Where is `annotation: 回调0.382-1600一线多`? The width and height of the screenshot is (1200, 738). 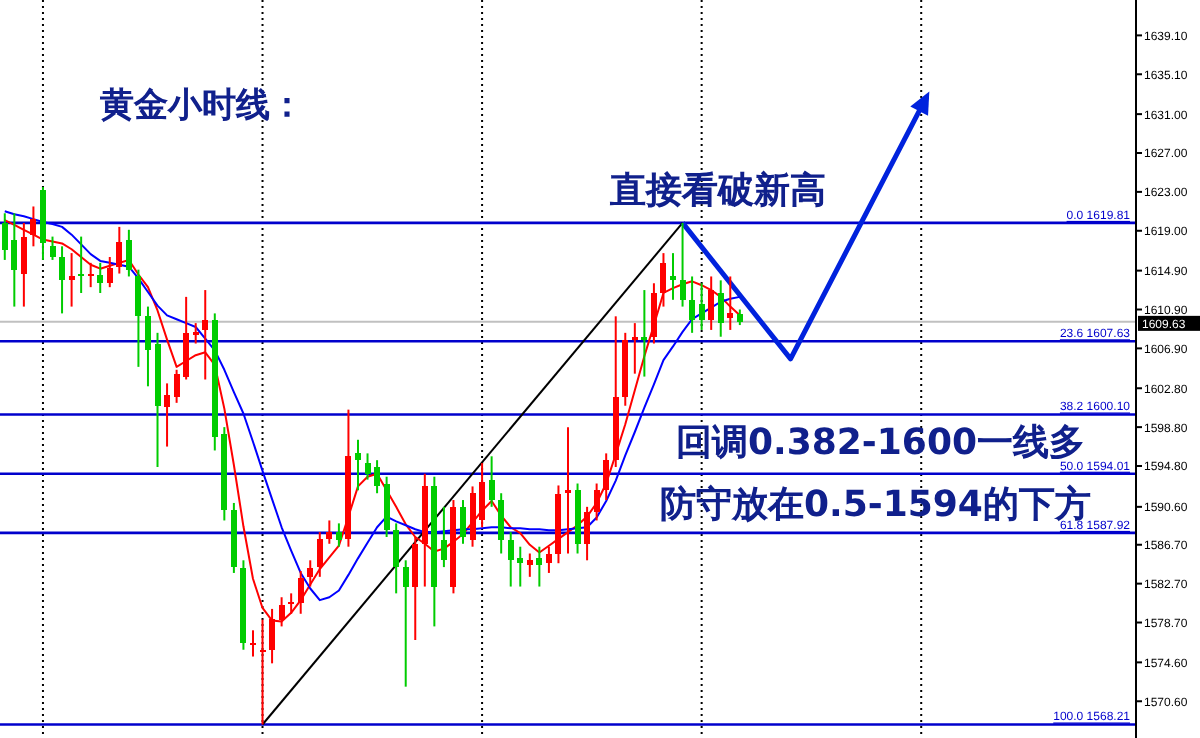
annotation: 回调0.382-1600一线多 is located at coordinates (881, 443).